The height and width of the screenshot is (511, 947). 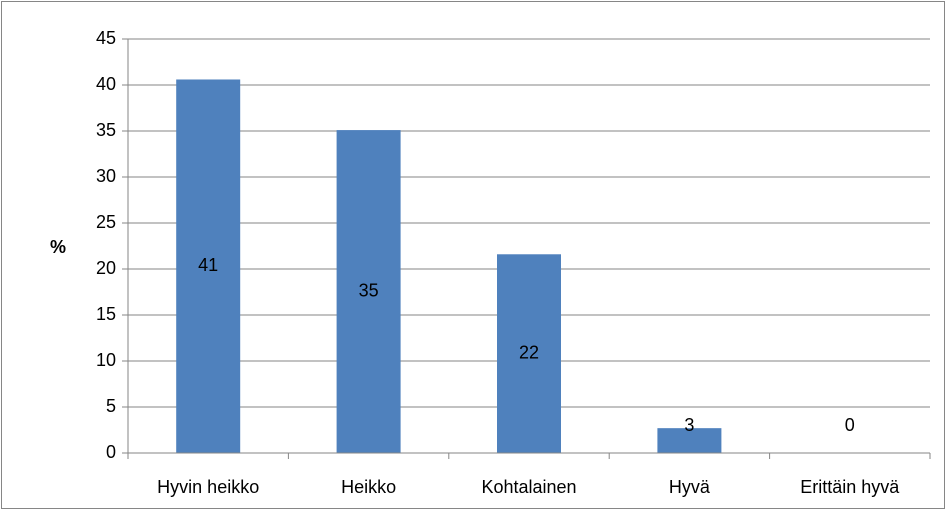 I want to click on x-tick-label: Erittäin hyvä, so click(x=850, y=487).